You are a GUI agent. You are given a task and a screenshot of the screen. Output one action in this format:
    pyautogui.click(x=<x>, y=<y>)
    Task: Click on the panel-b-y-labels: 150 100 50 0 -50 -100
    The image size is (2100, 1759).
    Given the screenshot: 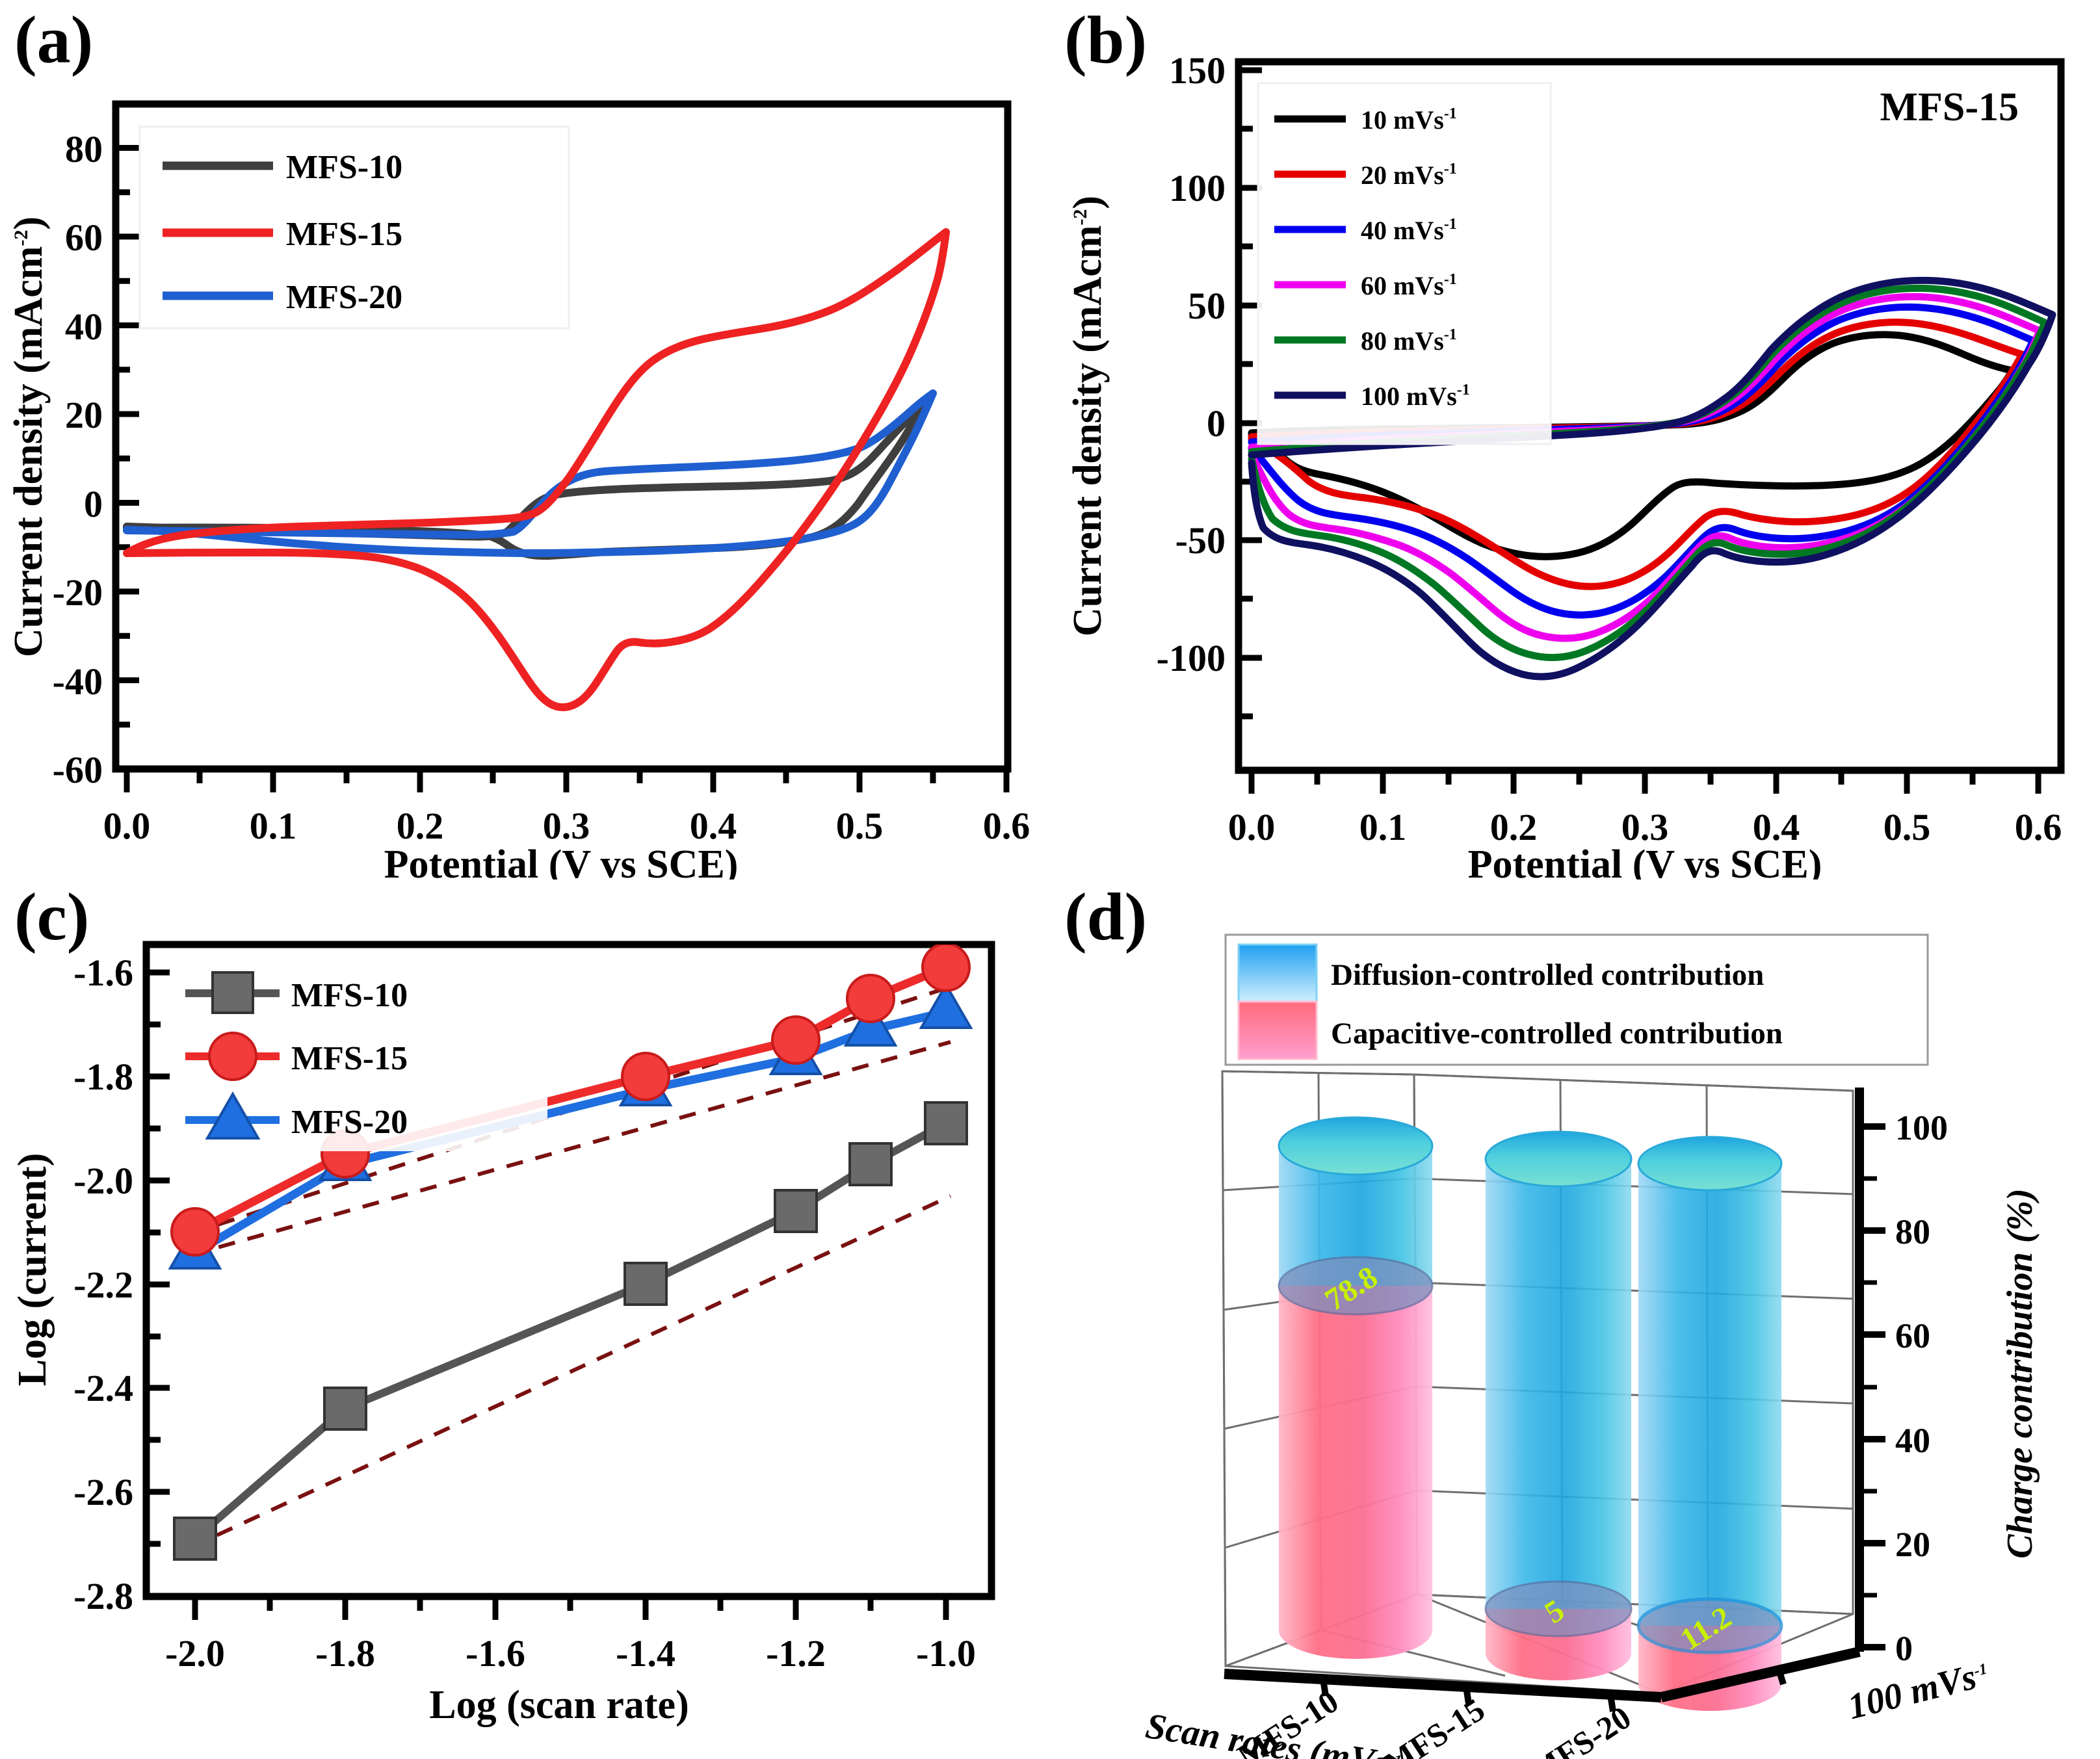 What is the action you would take?
    pyautogui.click(x=1191, y=364)
    